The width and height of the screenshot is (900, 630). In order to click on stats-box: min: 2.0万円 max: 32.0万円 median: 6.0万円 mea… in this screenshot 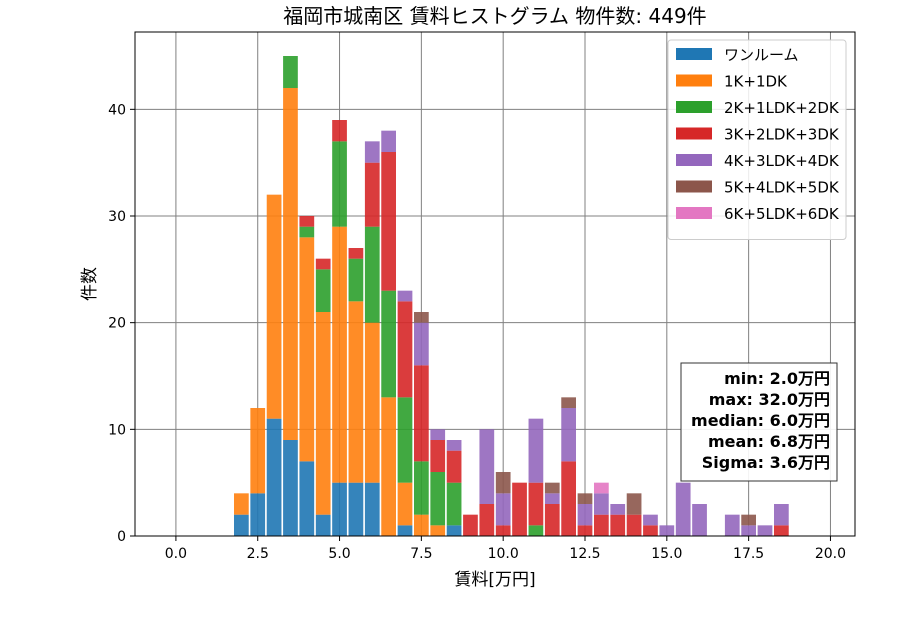, I will do `click(759, 422)`.